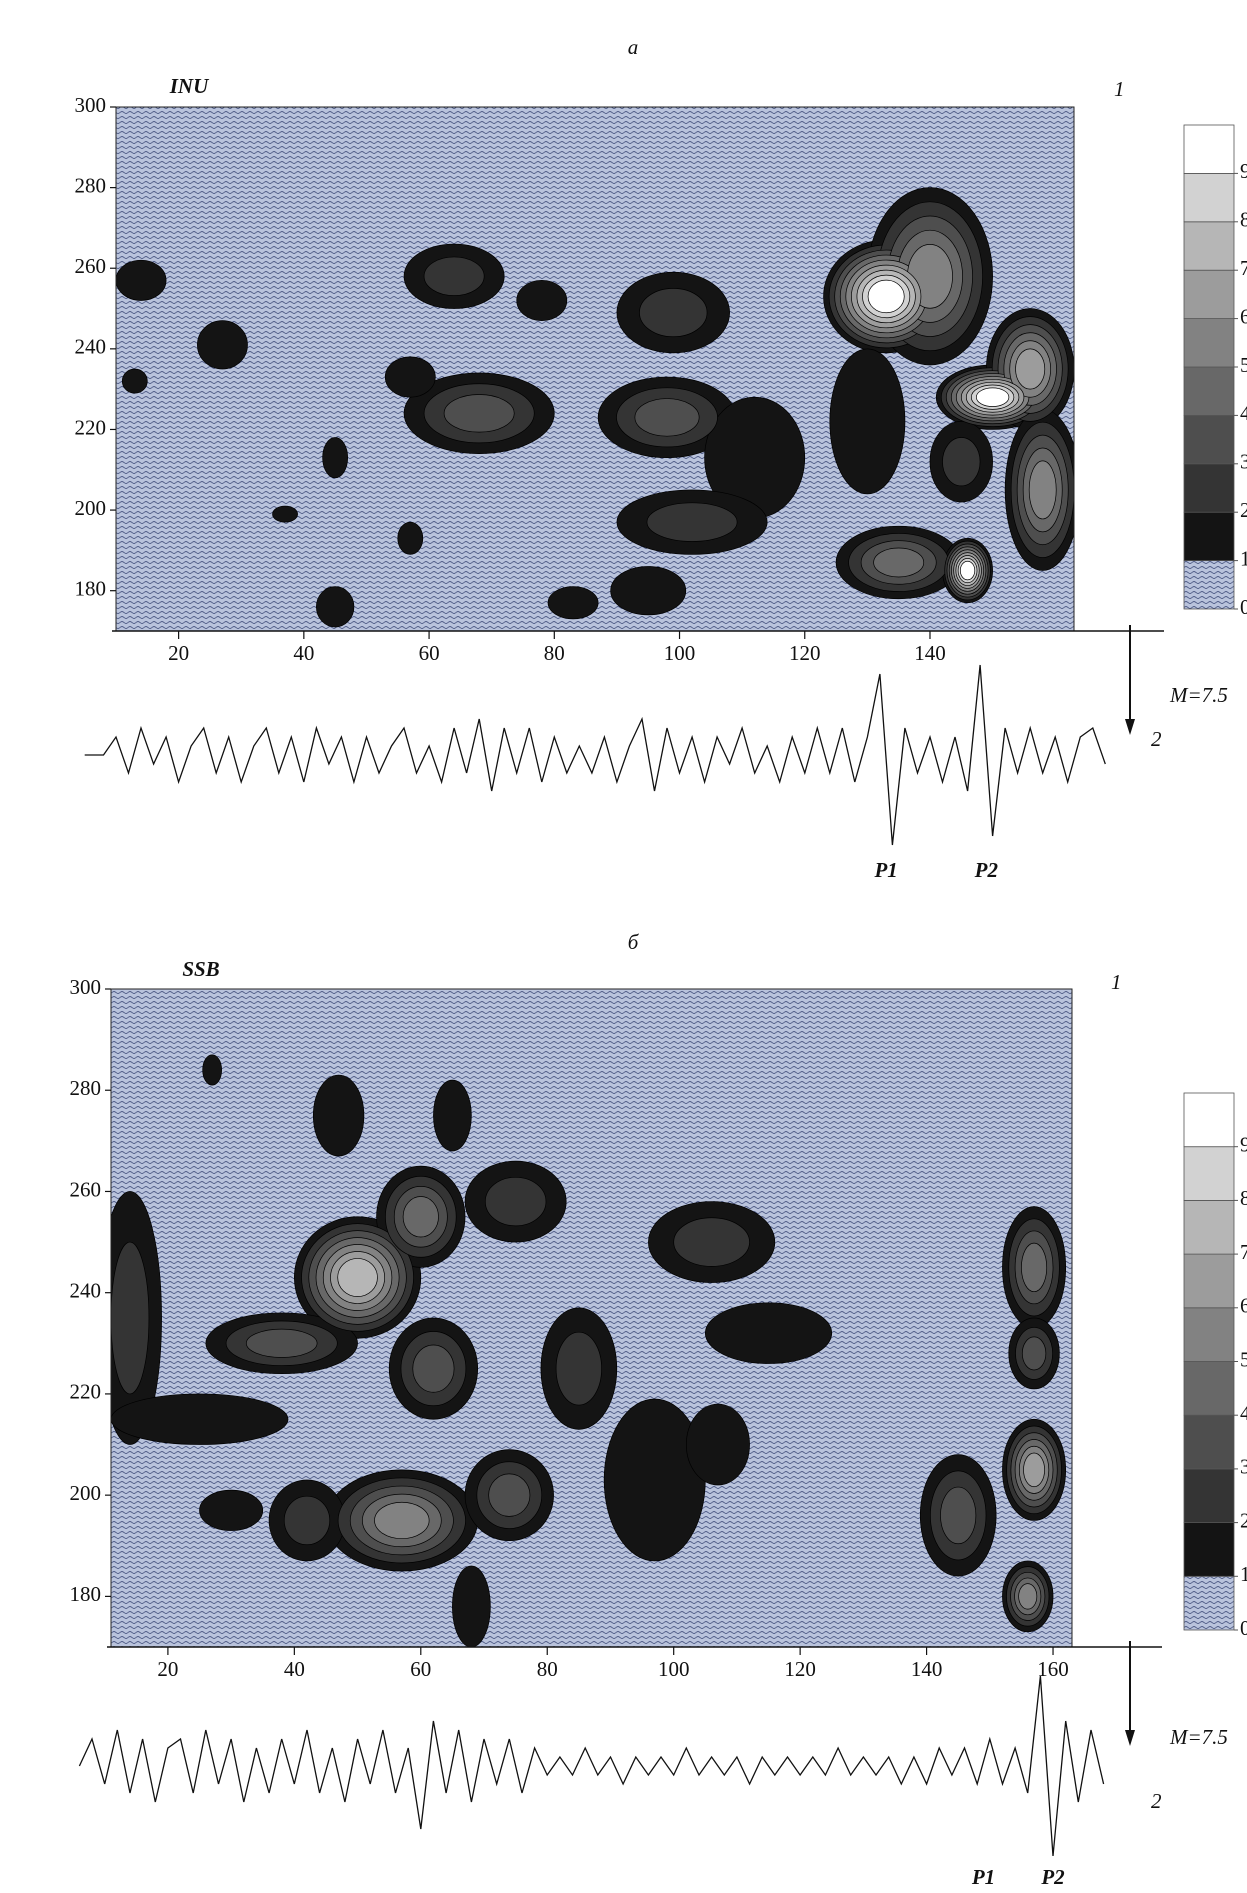 The height and width of the screenshot is (1893, 1247). I want to click on x-tick-label: 80, so click(547, 1669).